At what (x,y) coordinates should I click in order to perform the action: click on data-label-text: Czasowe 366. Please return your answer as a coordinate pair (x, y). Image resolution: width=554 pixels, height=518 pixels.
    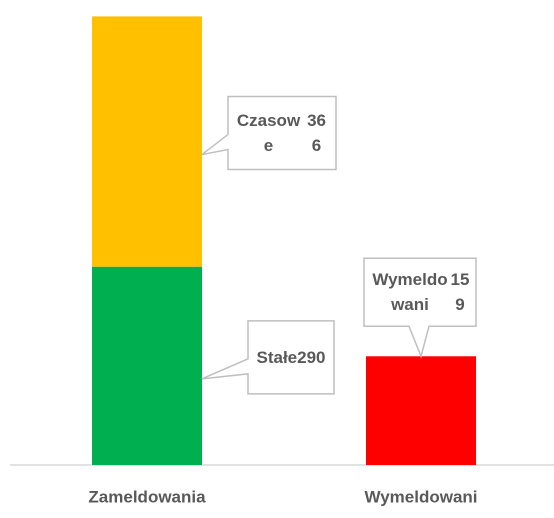
    Looking at the image, I should click on (282, 133).